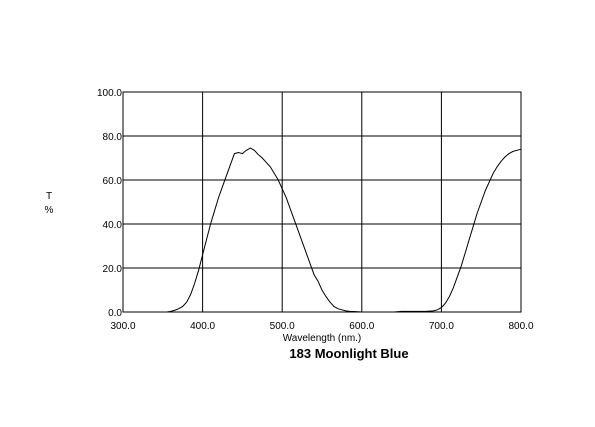 The image size is (595, 427). What do you see at coordinates (113, 181) in the screenshot?
I see `y-tick-label: 60.0` at bounding box center [113, 181].